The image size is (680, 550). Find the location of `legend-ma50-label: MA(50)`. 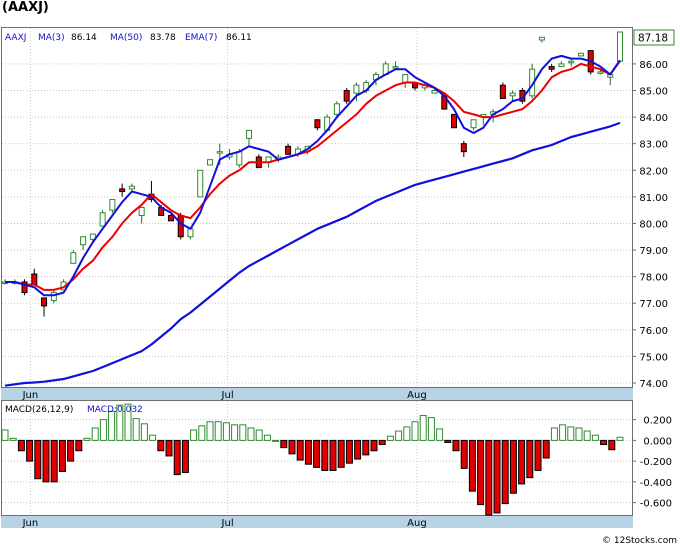

legend-ma50-label: MA(50) is located at coordinates (126, 38).